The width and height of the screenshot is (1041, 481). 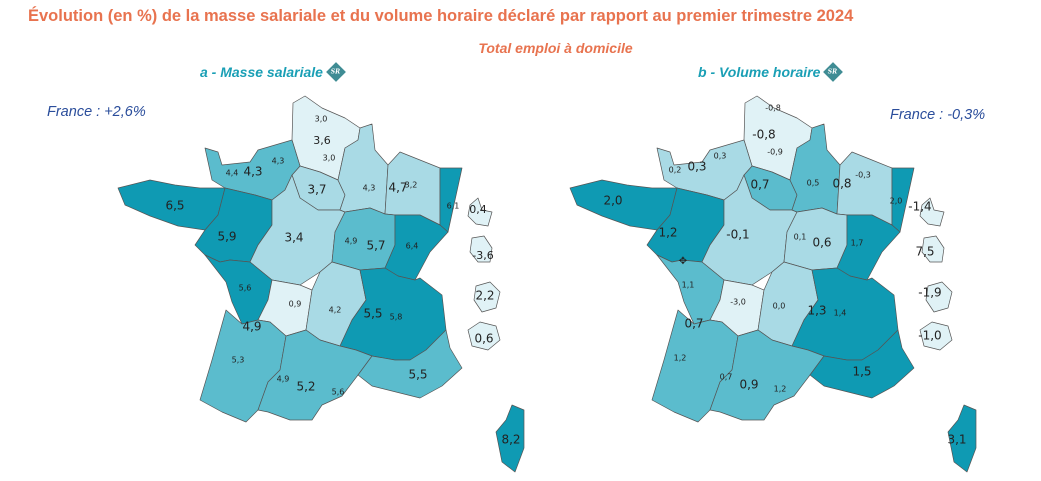 What do you see at coordinates (305, 387) in the screenshot?
I see `region-value-label: 5,2` at bounding box center [305, 387].